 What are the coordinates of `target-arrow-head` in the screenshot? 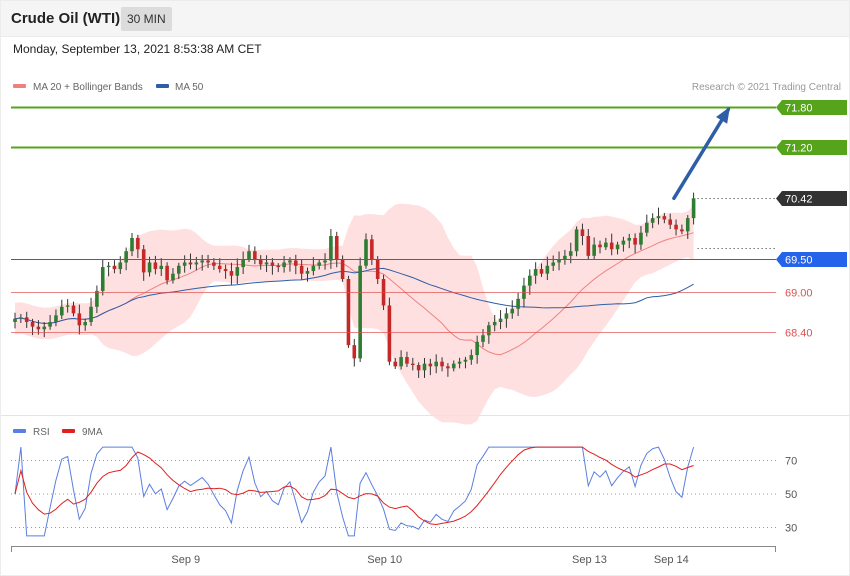 It's located at (723, 115).